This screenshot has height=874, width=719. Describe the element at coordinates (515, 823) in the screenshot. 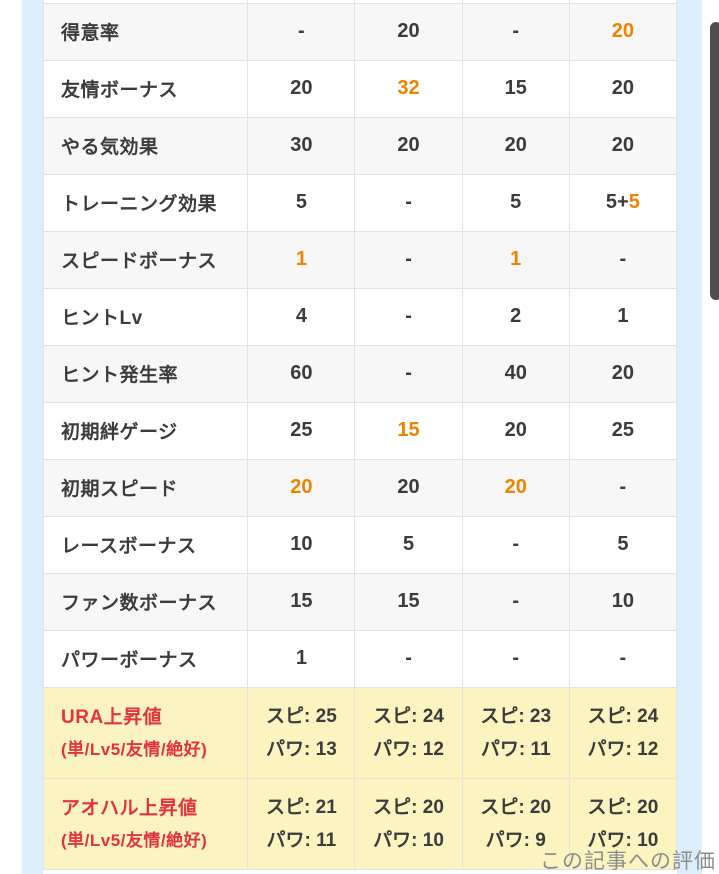

I see `stat-value-cell: スピ: 20 パワ: 9` at that location.